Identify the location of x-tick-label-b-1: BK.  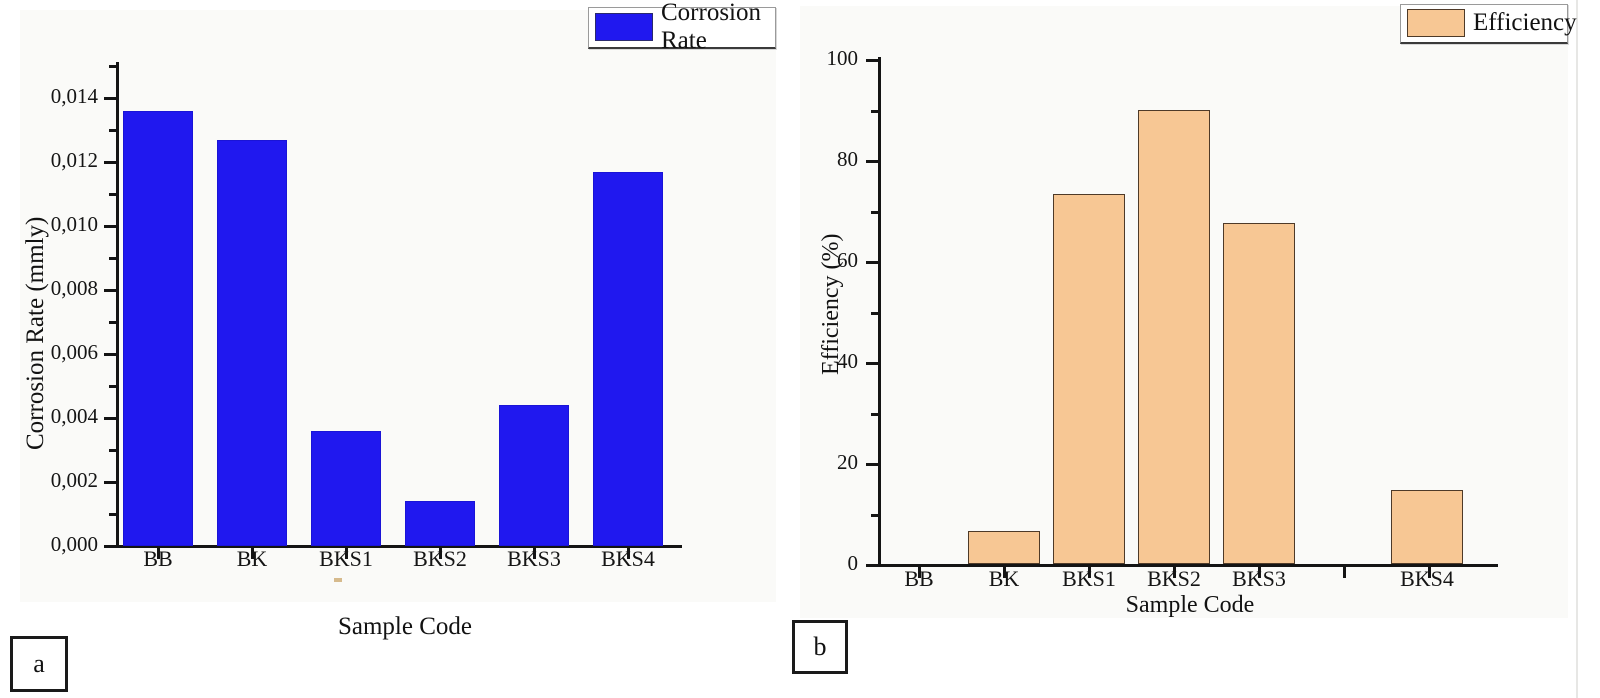
(1004, 578).